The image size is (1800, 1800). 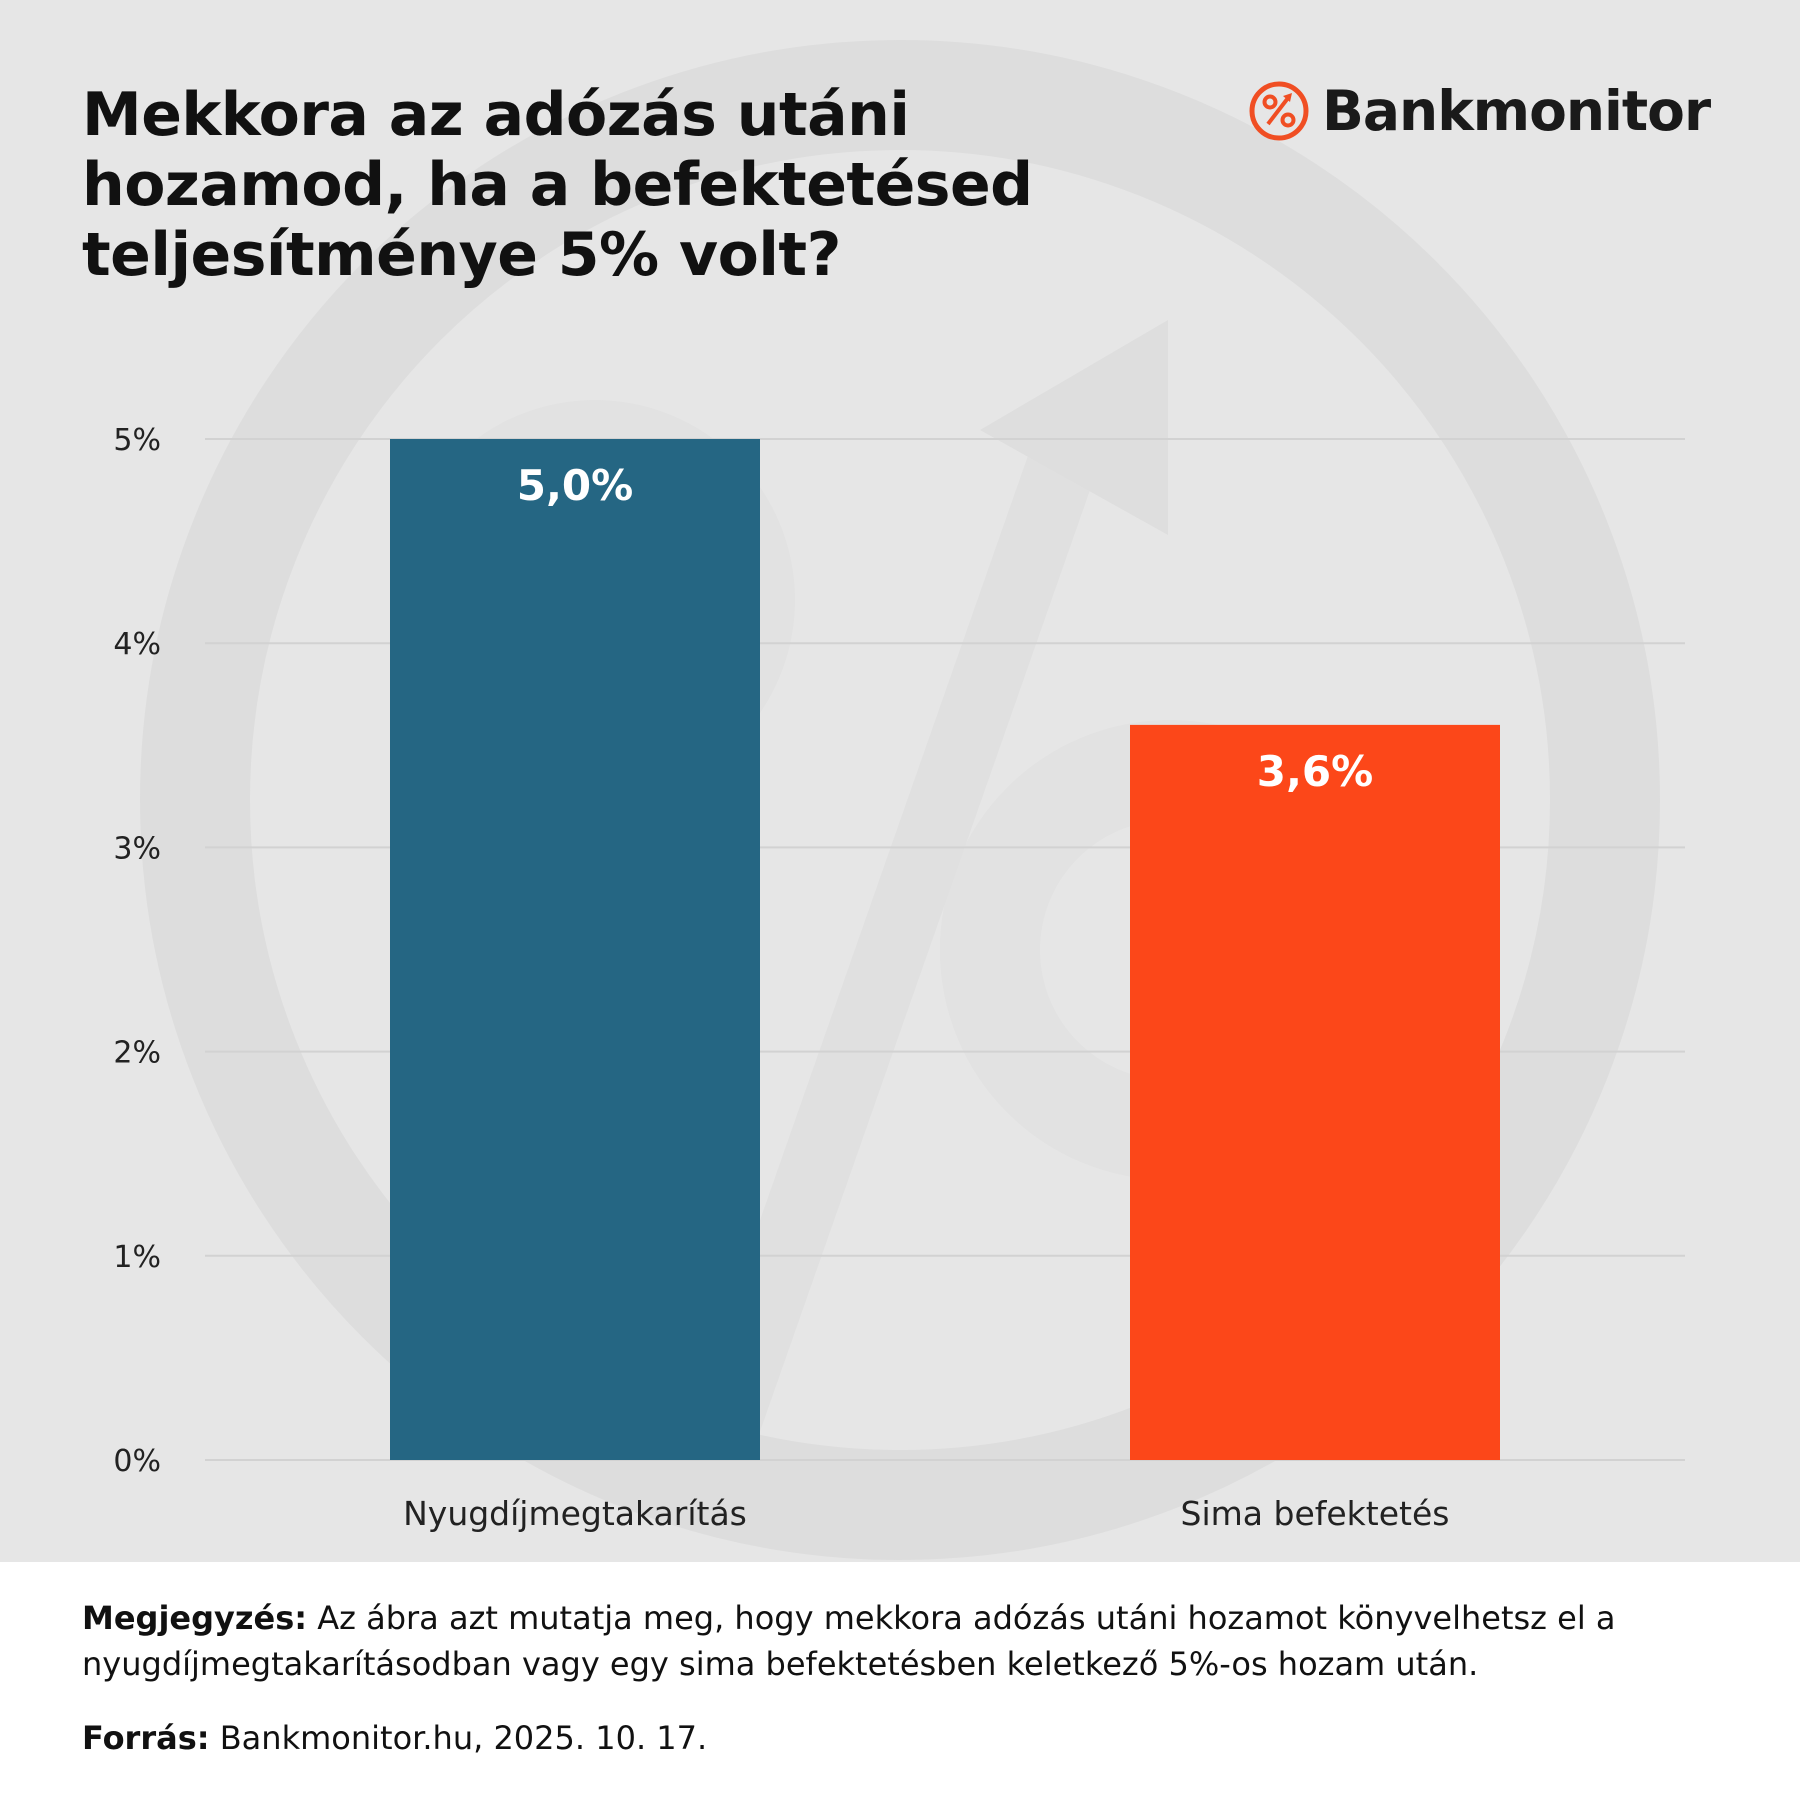 I want to click on y-tick-label: 0%, so click(x=137, y=1461).